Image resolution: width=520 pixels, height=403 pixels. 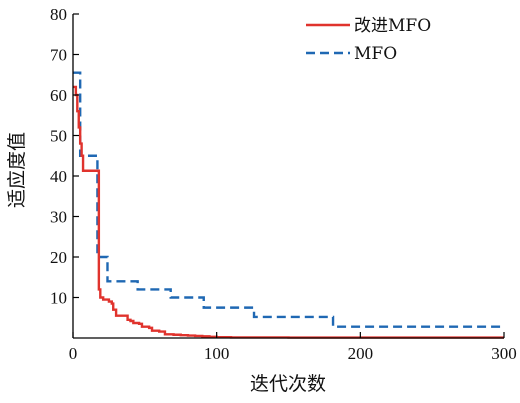 I want to click on x-axis-title: 迭代次数, so click(x=288, y=384).